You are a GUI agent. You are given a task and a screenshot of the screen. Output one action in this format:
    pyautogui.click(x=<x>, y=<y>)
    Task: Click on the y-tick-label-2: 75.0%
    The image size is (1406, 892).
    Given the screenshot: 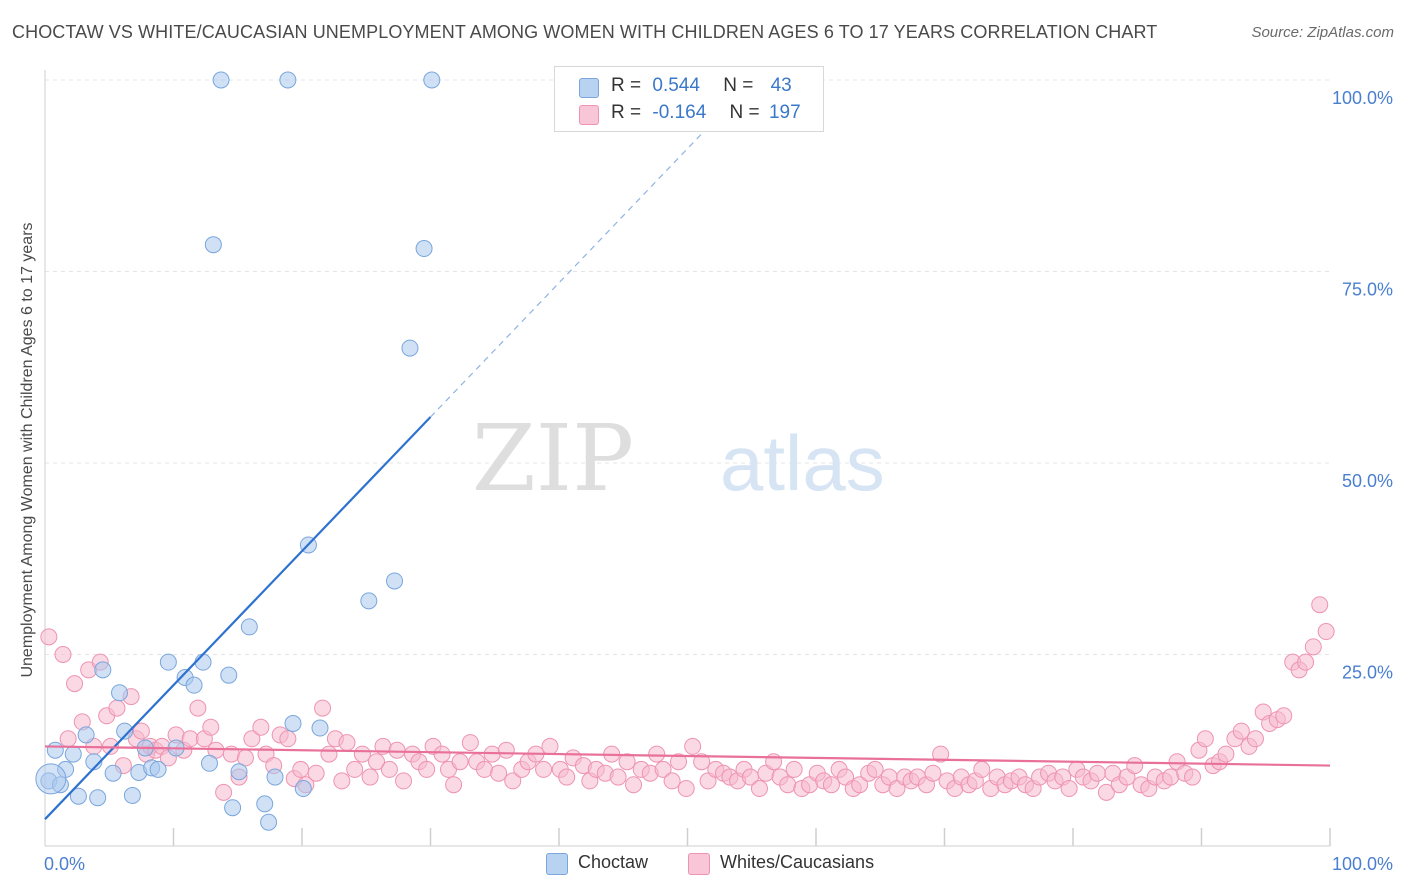 What is the action you would take?
    pyautogui.click(x=1367, y=290)
    